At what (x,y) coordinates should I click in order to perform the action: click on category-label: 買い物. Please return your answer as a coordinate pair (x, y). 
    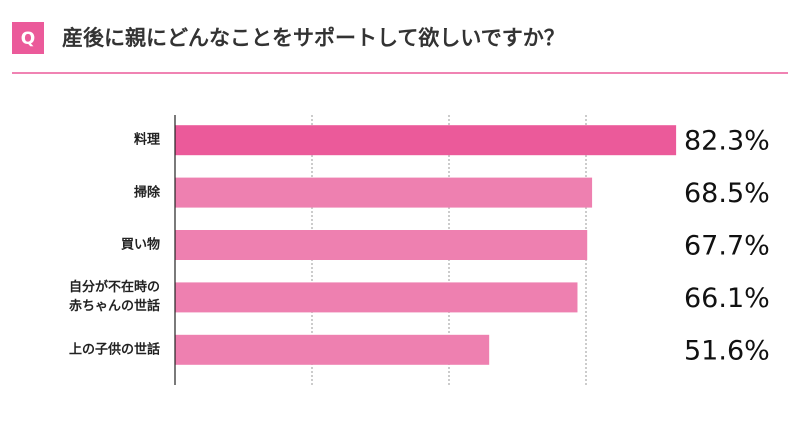
    Looking at the image, I should click on (140, 245).